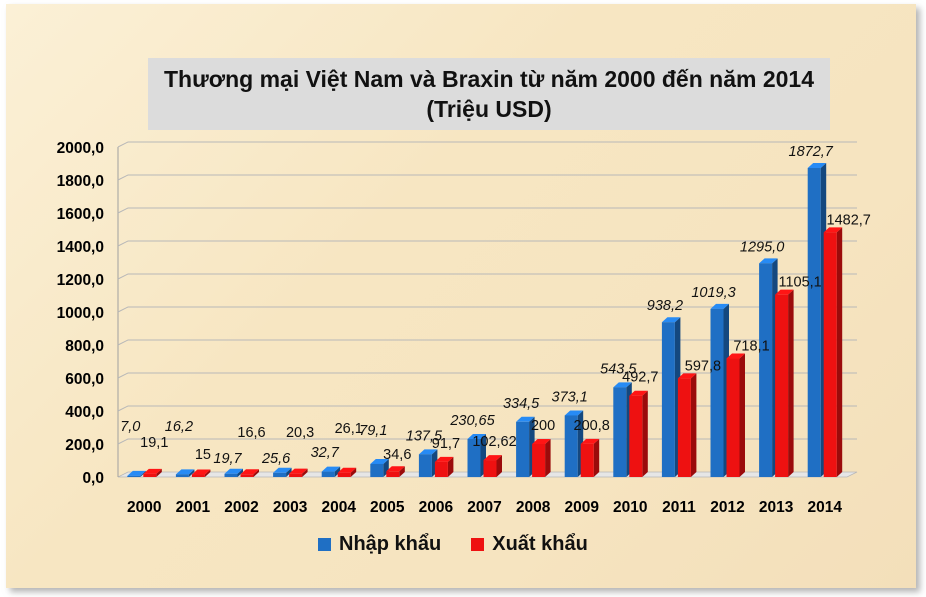 The image size is (926, 597). What do you see at coordinates (489, 109) in the screenshot?
I see `chart-subtitle: (Triệu USD)` at bounding box center [489, 109].